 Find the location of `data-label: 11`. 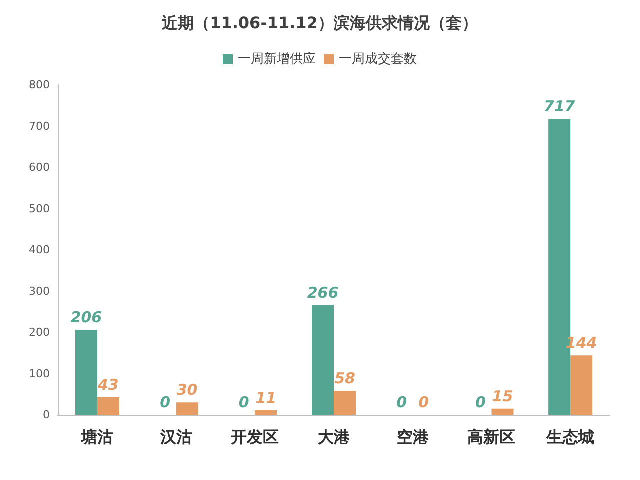

data-label: 11 is located at coordinates (266, 397).